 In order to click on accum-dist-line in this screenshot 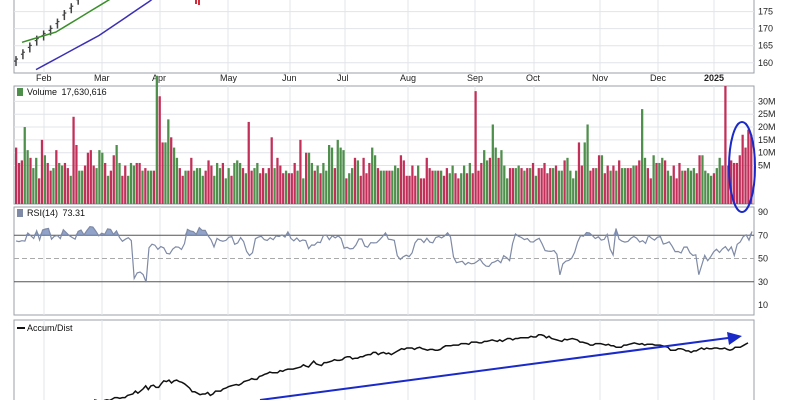, I will do `click(421, 367)`.